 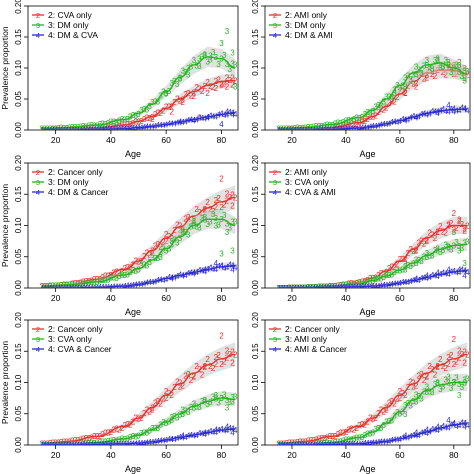 What do you see at coordinates (275, 35) in the screenshot?
I see `legend-swatch-marker: 4` at bounding box center [275, 35].